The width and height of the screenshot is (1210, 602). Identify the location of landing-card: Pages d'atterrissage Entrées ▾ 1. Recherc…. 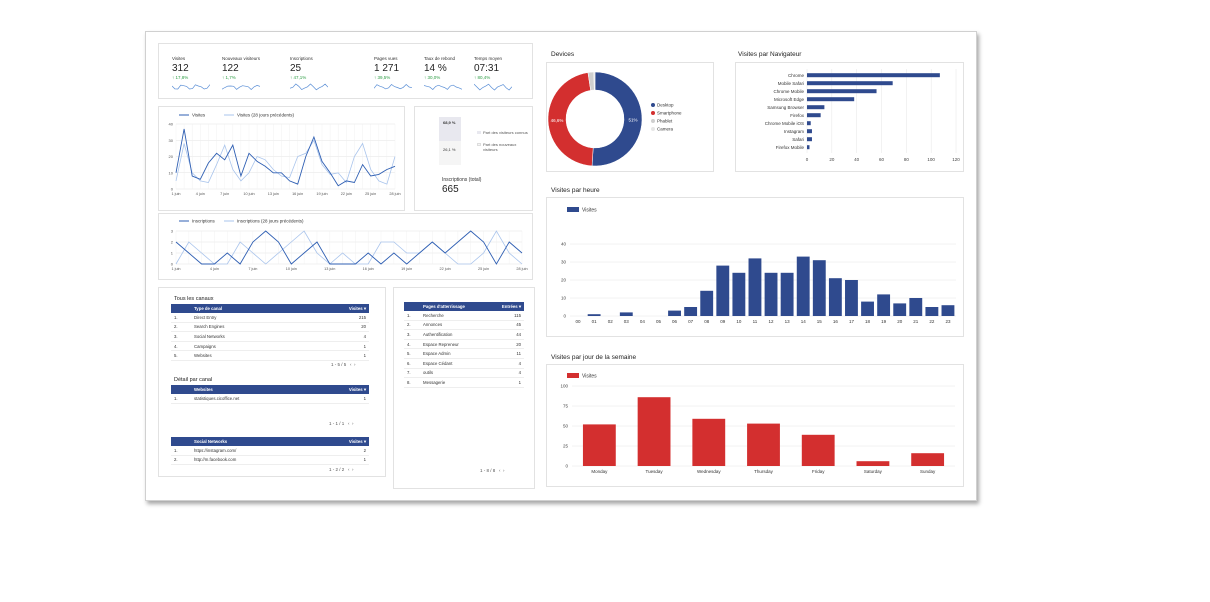
(464, 388).